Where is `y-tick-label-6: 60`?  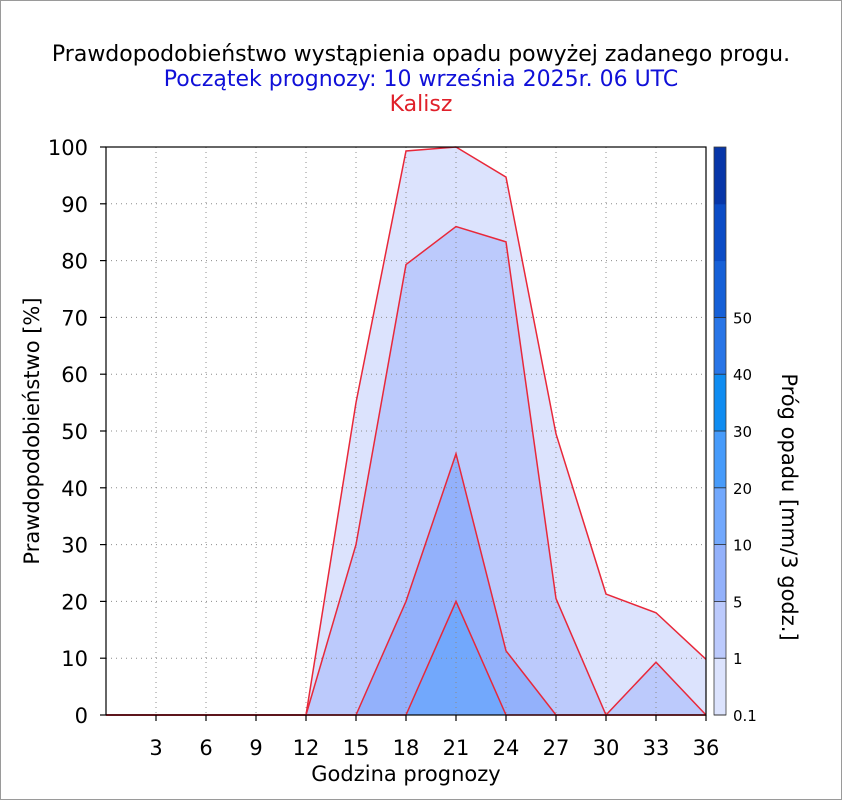
y-tick-label-6: 60 is located at coordinates (74, 375).